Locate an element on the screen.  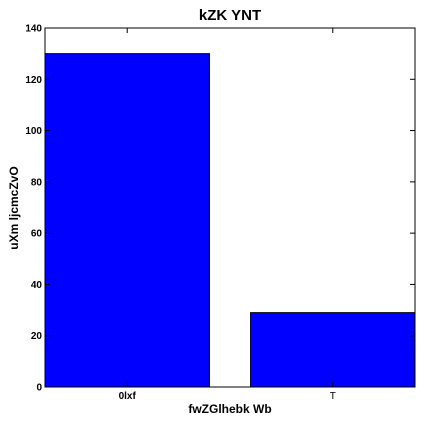
y-tick-label-1: 20 is located at coordinates (37, 336).